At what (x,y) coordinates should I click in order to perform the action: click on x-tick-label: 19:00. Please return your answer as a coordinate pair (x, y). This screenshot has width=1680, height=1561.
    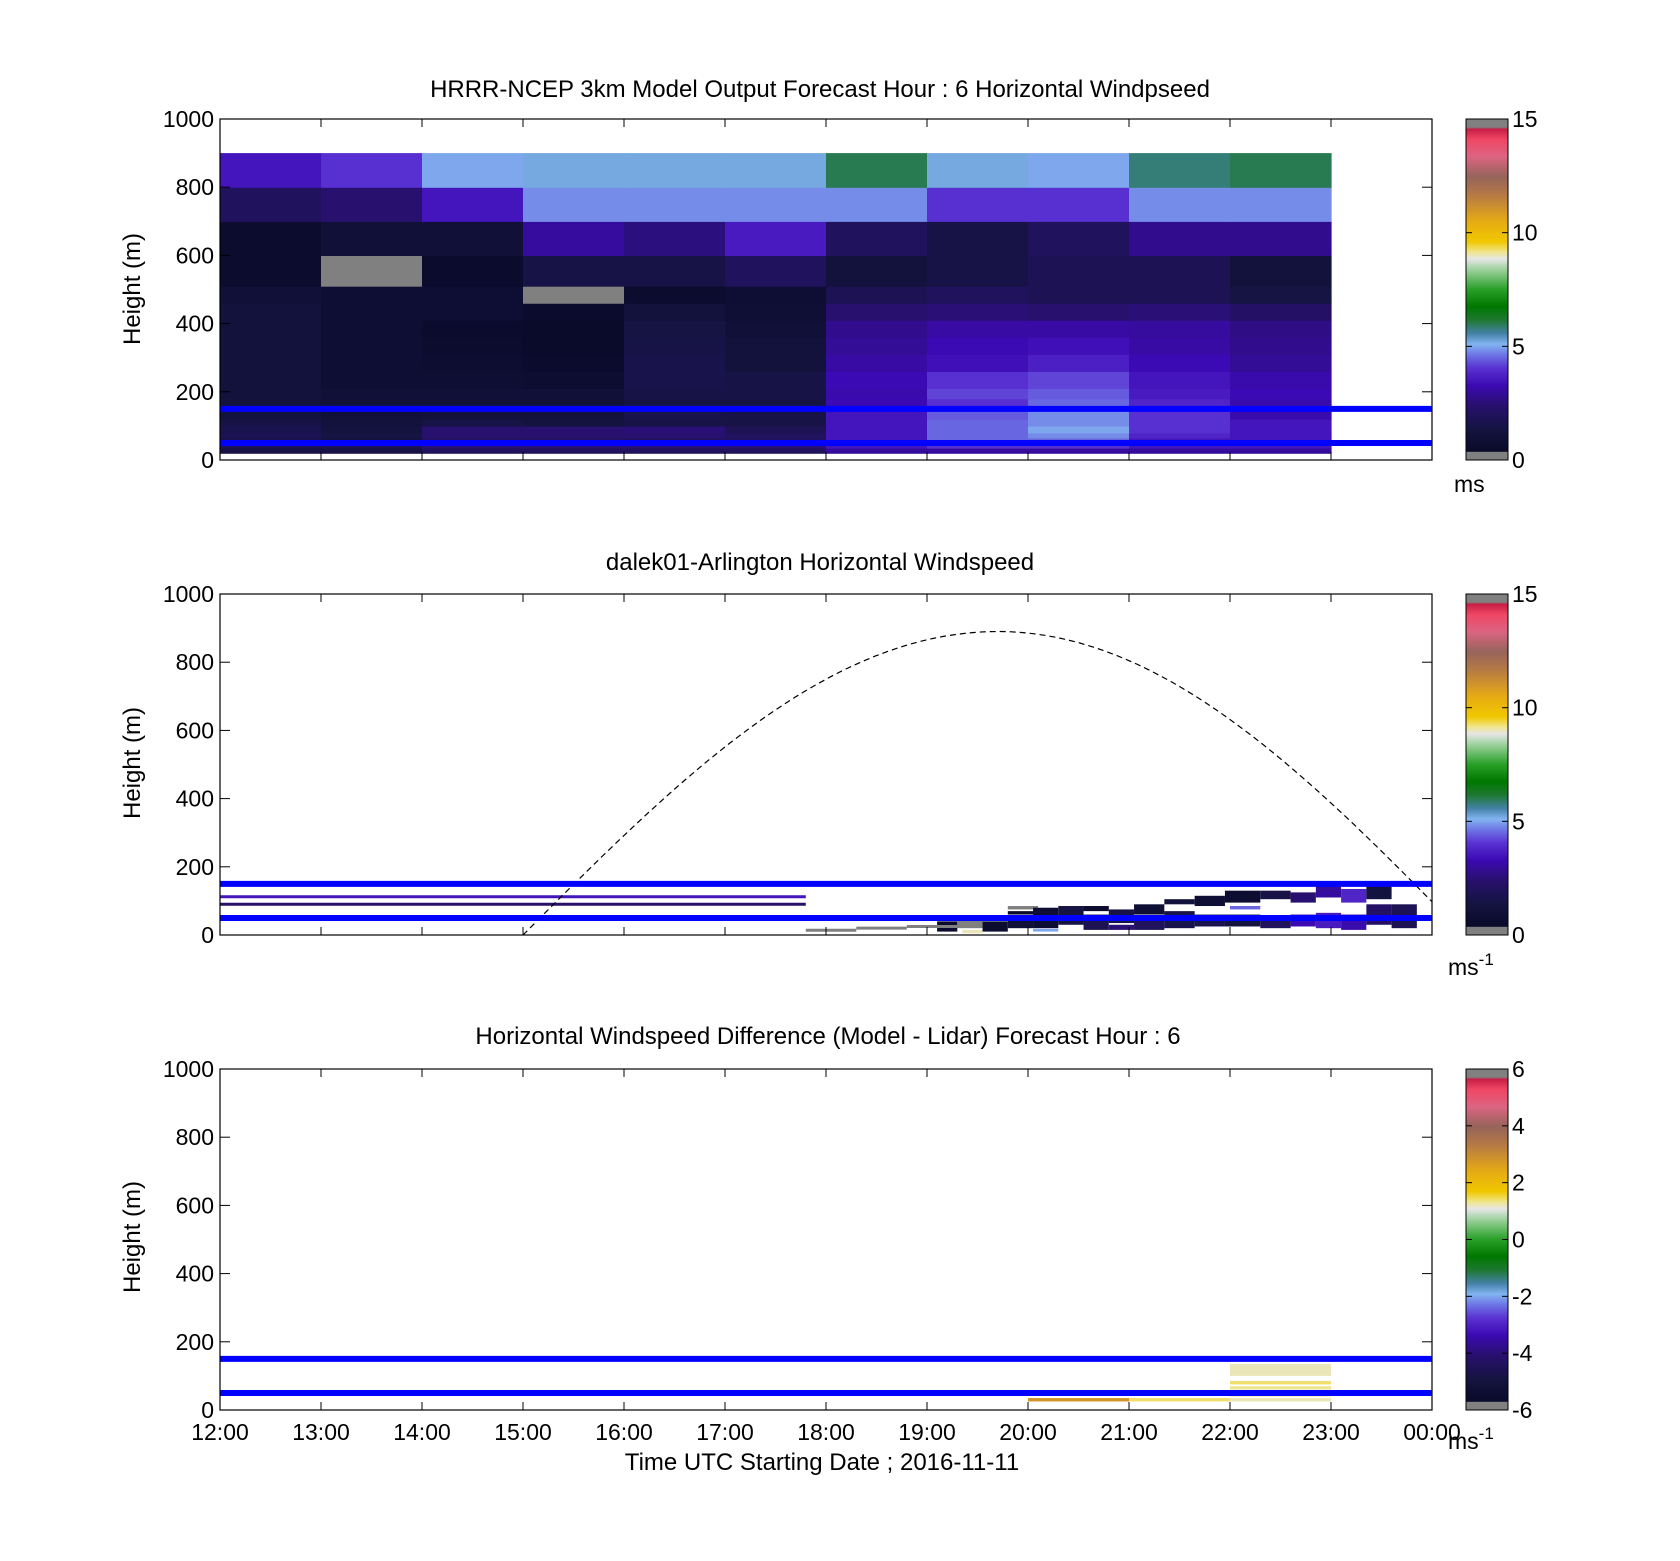
    Looking at the image, I should click on (927, 1432).